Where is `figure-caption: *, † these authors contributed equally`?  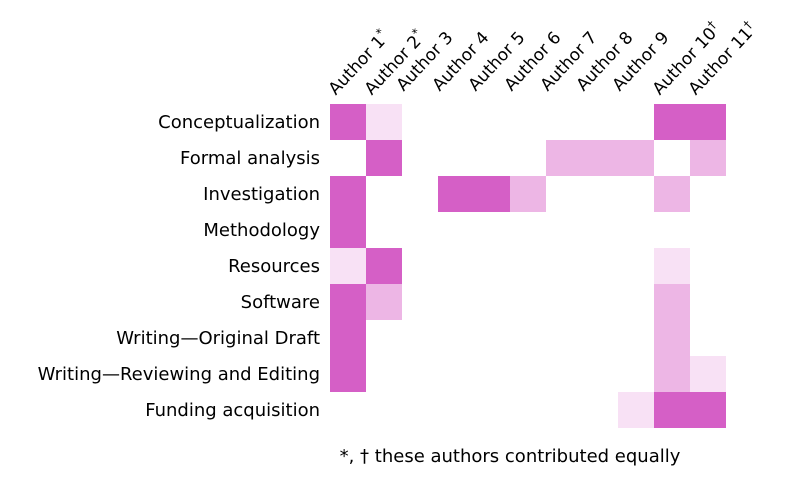
figure-caption: *, † these authors contributed equally is located at coordinates (510, 456).